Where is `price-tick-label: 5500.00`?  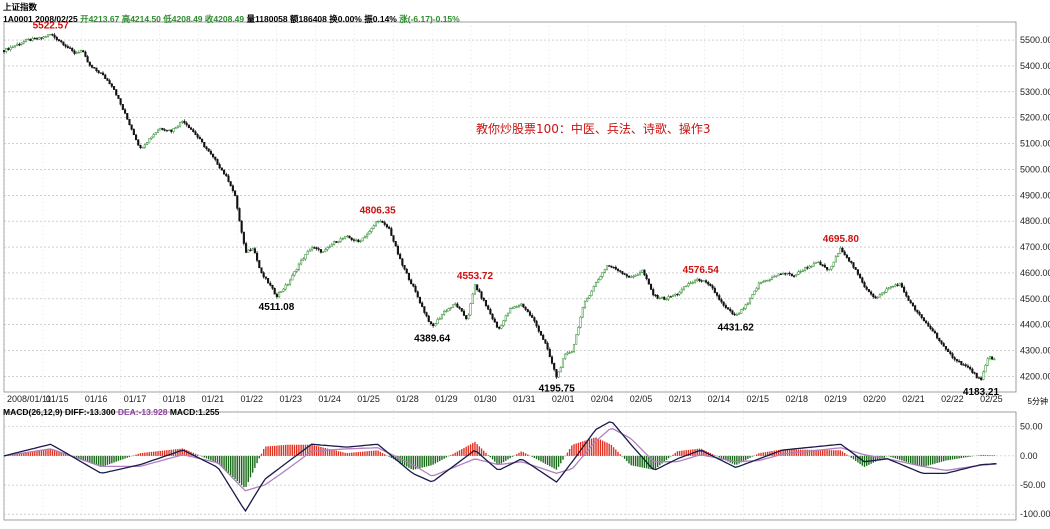 price-tick-label: 5500.00 is located at coordinates (1035, 40).